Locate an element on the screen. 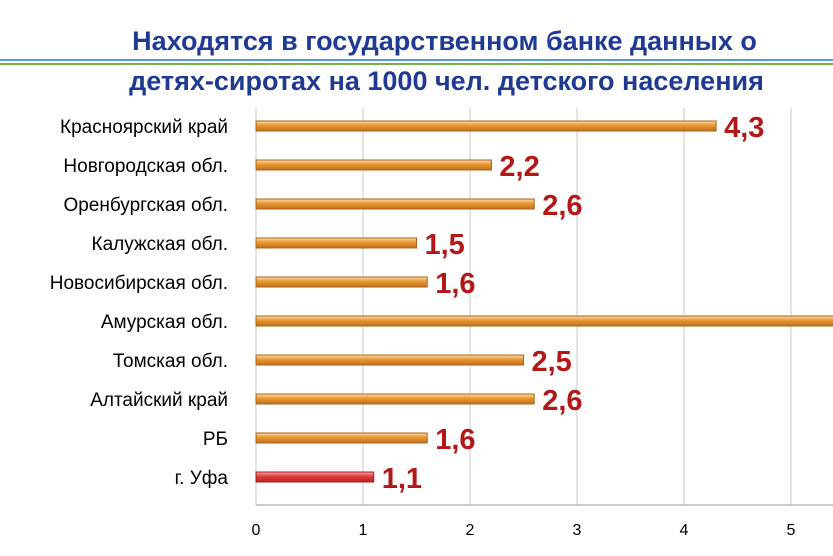  x-tick-label: 0 is located at coordinates (256, 530).